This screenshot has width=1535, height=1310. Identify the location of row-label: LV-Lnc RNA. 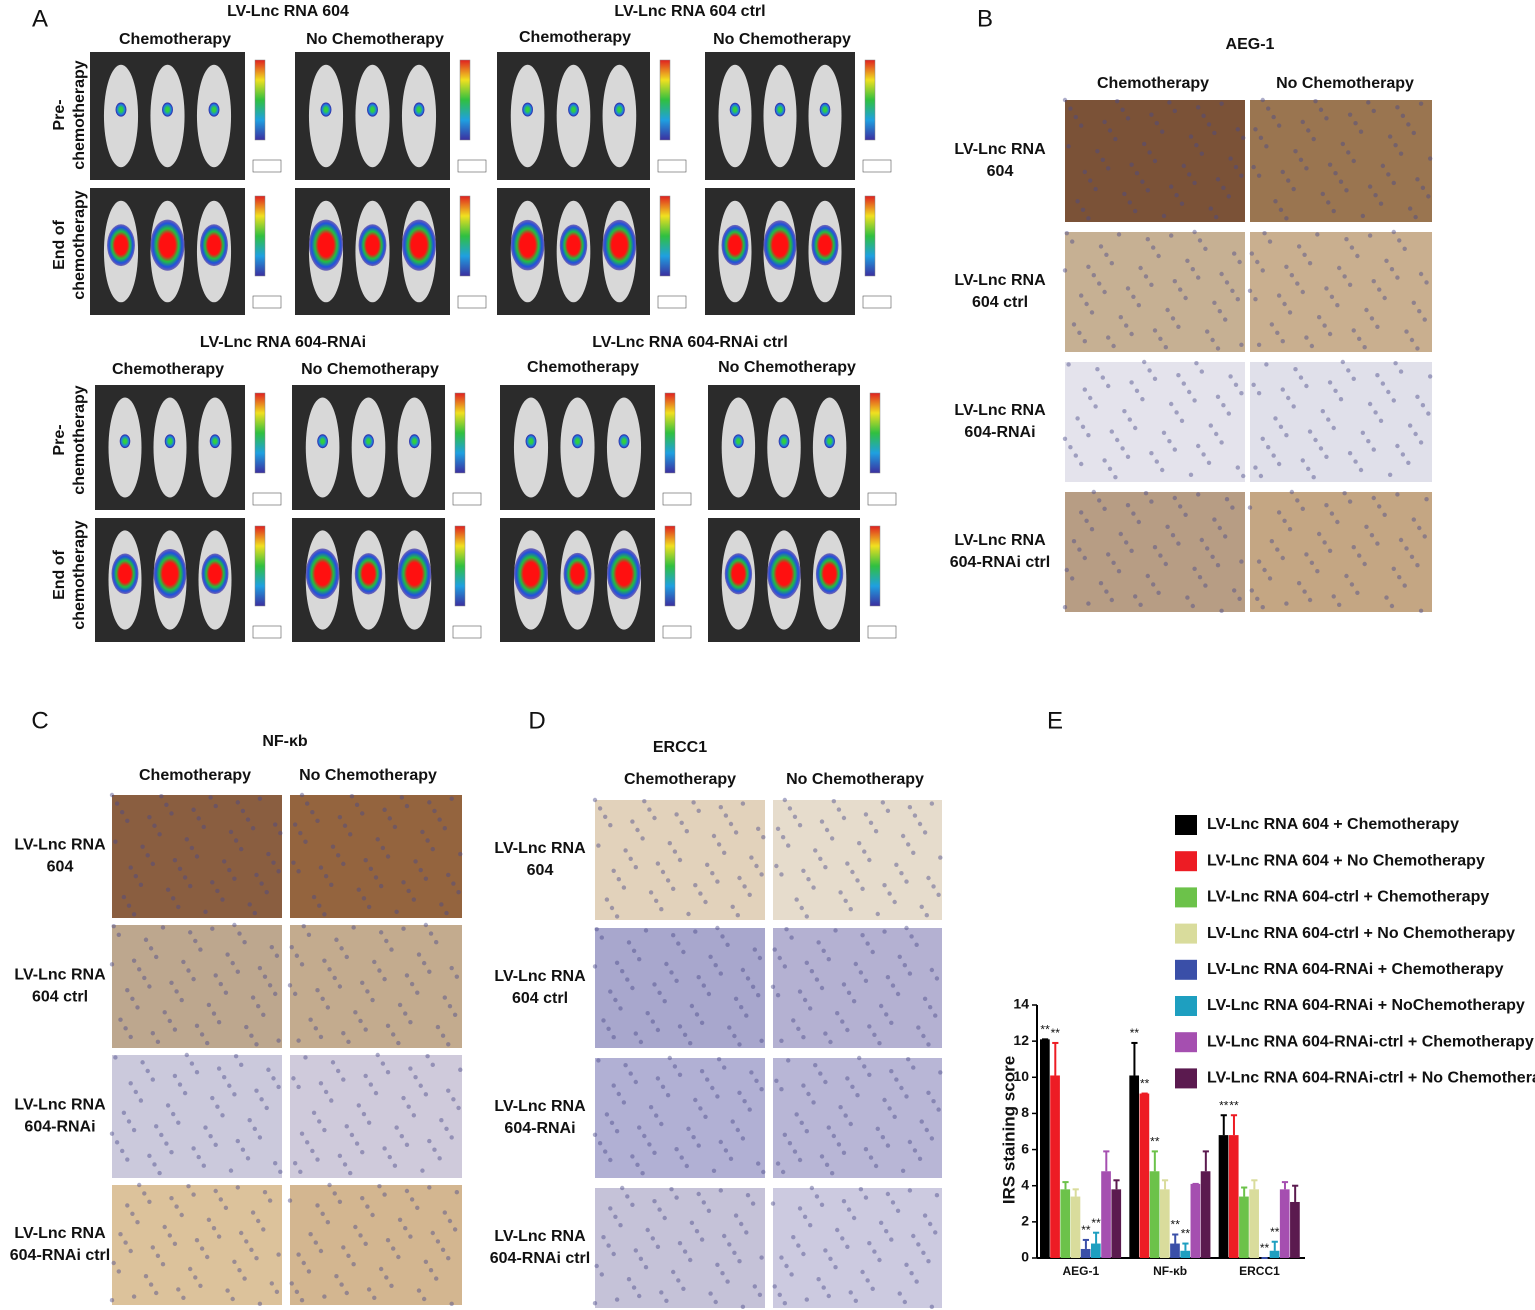
(540, 1106).